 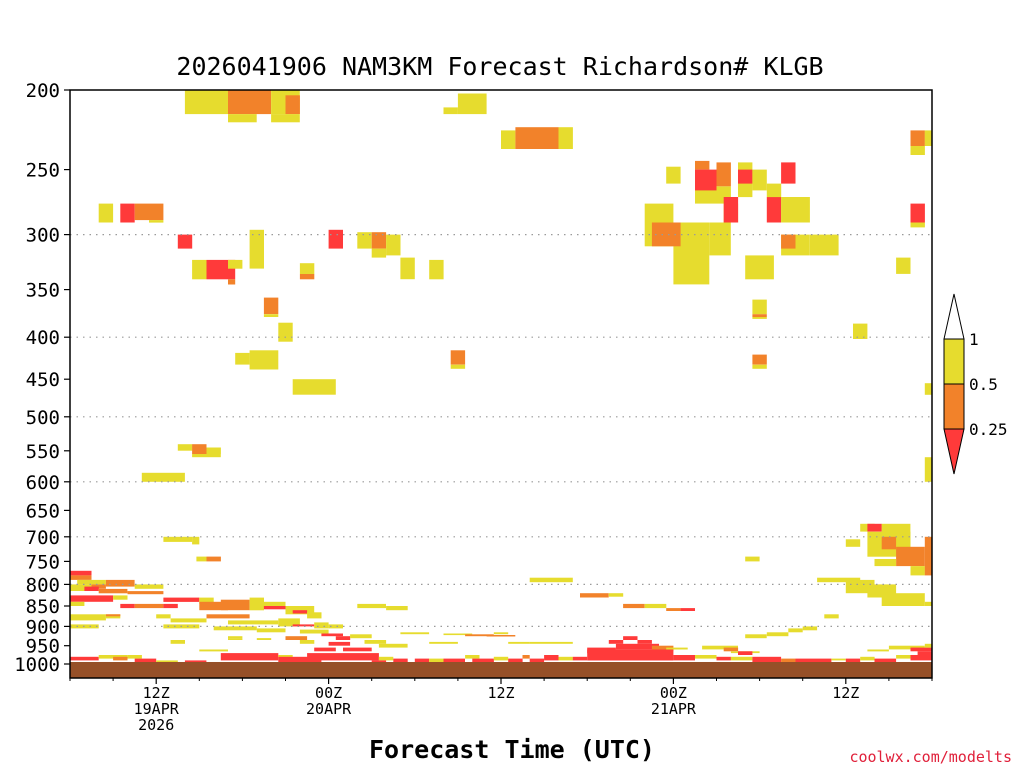 What do you see at coordinates (930, 757) in the screenshot?
I see `credit-text: coolwx.com/modelts` at bounding box center [930, 757].